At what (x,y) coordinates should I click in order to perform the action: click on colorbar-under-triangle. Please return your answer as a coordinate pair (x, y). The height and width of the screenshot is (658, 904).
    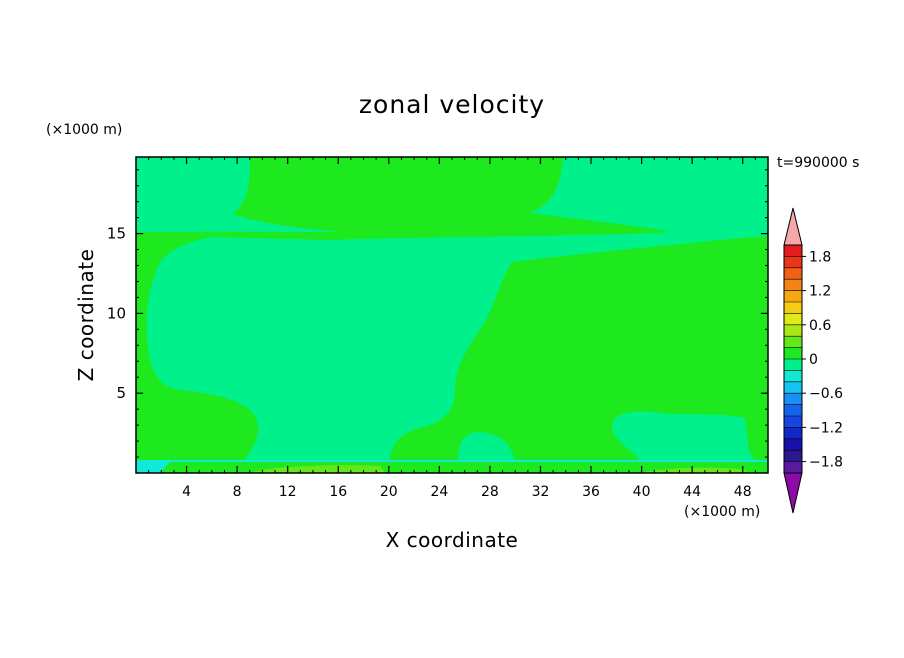
    Looking at the image, I should click on (793, 493).